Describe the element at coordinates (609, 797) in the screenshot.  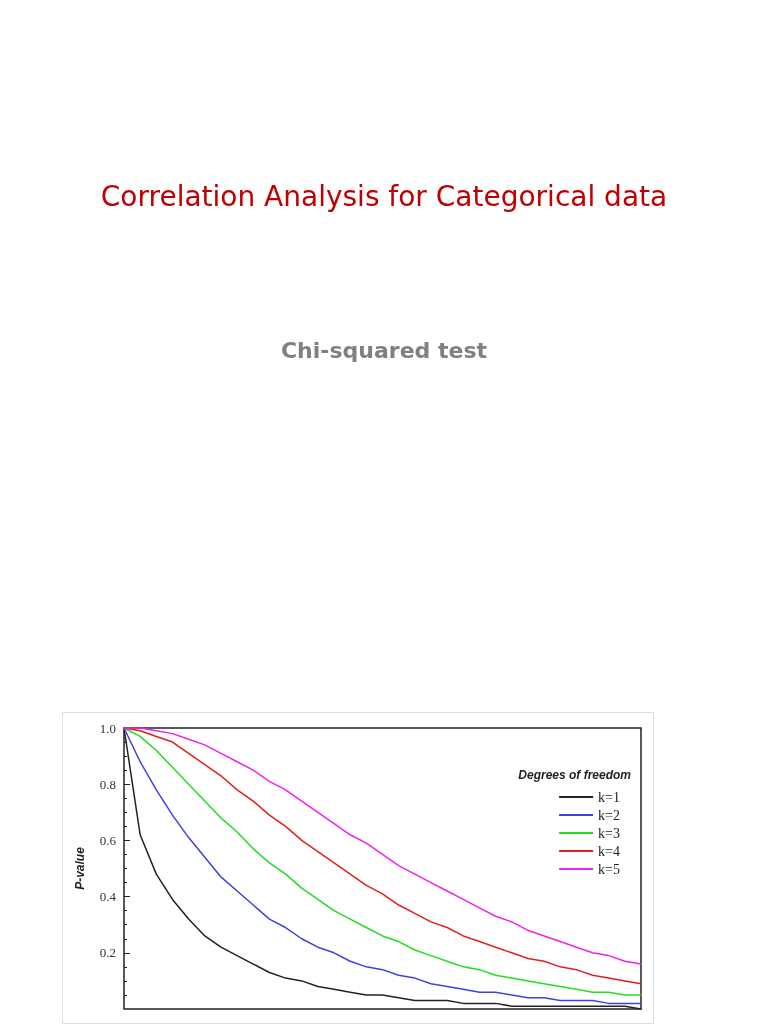
I see `legend-label: k=1` at that location.